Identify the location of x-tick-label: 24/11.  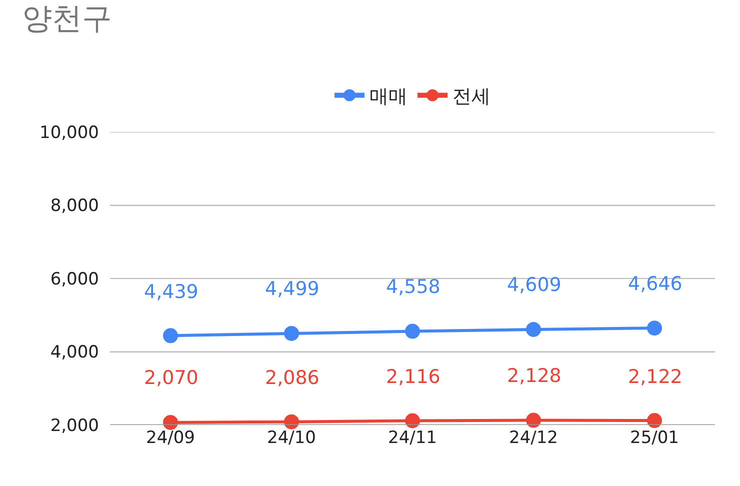
(412, 438).